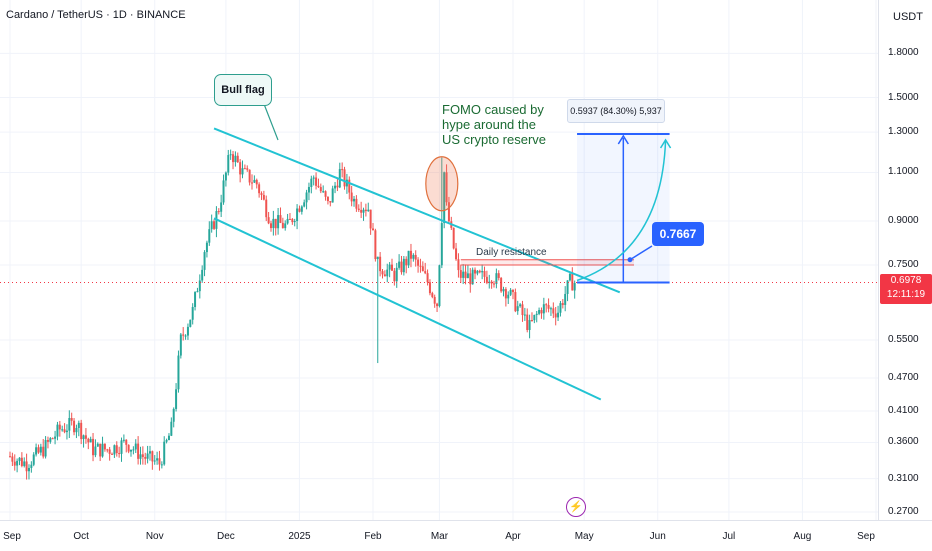  What do you see at coordinates (576, 507) in the screenshot?
I see `lightning-icon: ⚡` at bounding box center [576, 507].